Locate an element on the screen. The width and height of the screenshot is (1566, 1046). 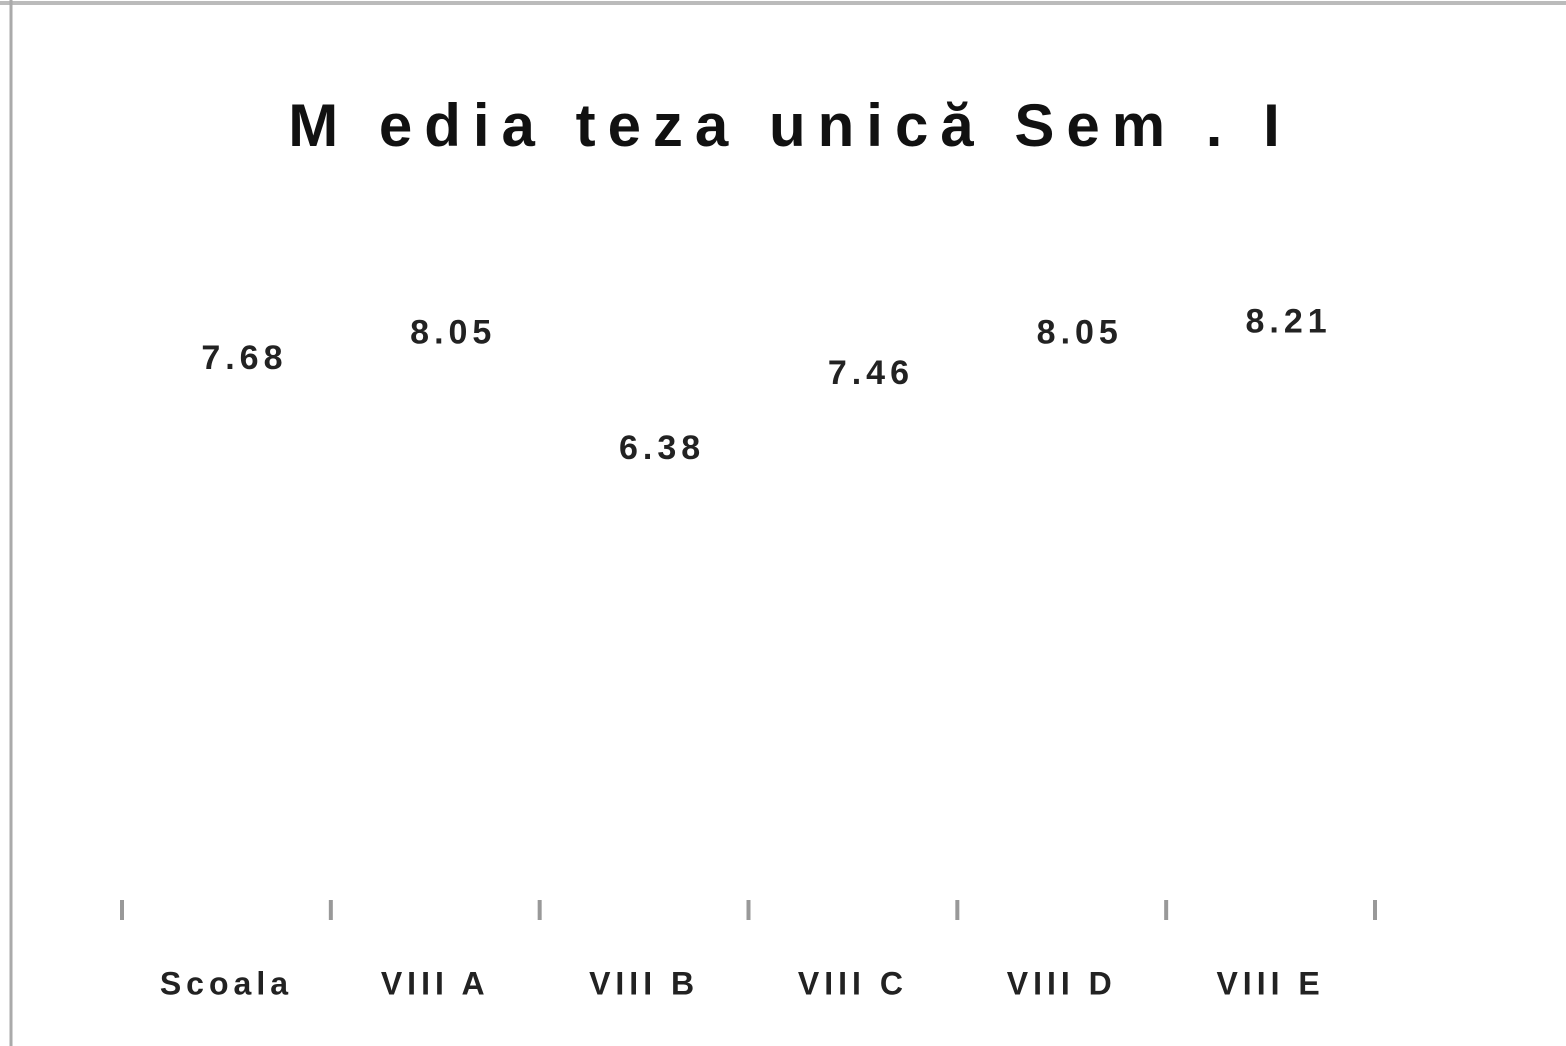
x-tick-label: VIII B is located at coordinates (644, 983).